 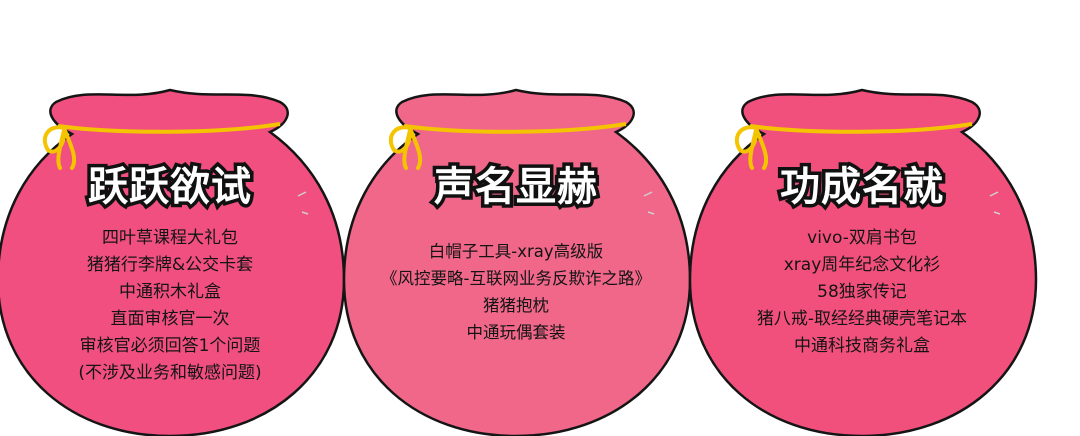 I want to click on prize-item: 中通科技商务礼盒, so click(x=862, y=346).